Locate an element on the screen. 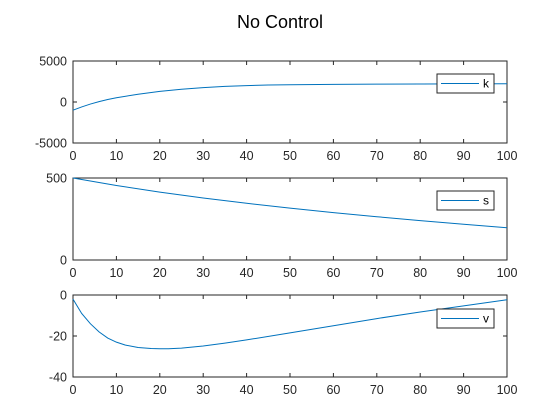 The height and width of the screenshot is (420, 560). series-line-s is located at coordinates (290, 203).